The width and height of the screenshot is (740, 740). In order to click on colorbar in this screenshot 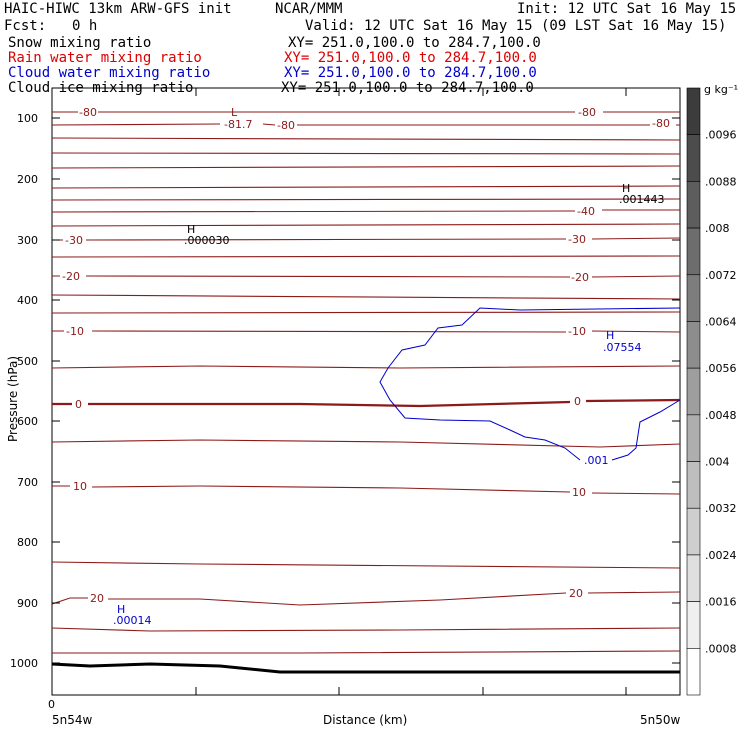, I will do `click(693, 391)`.